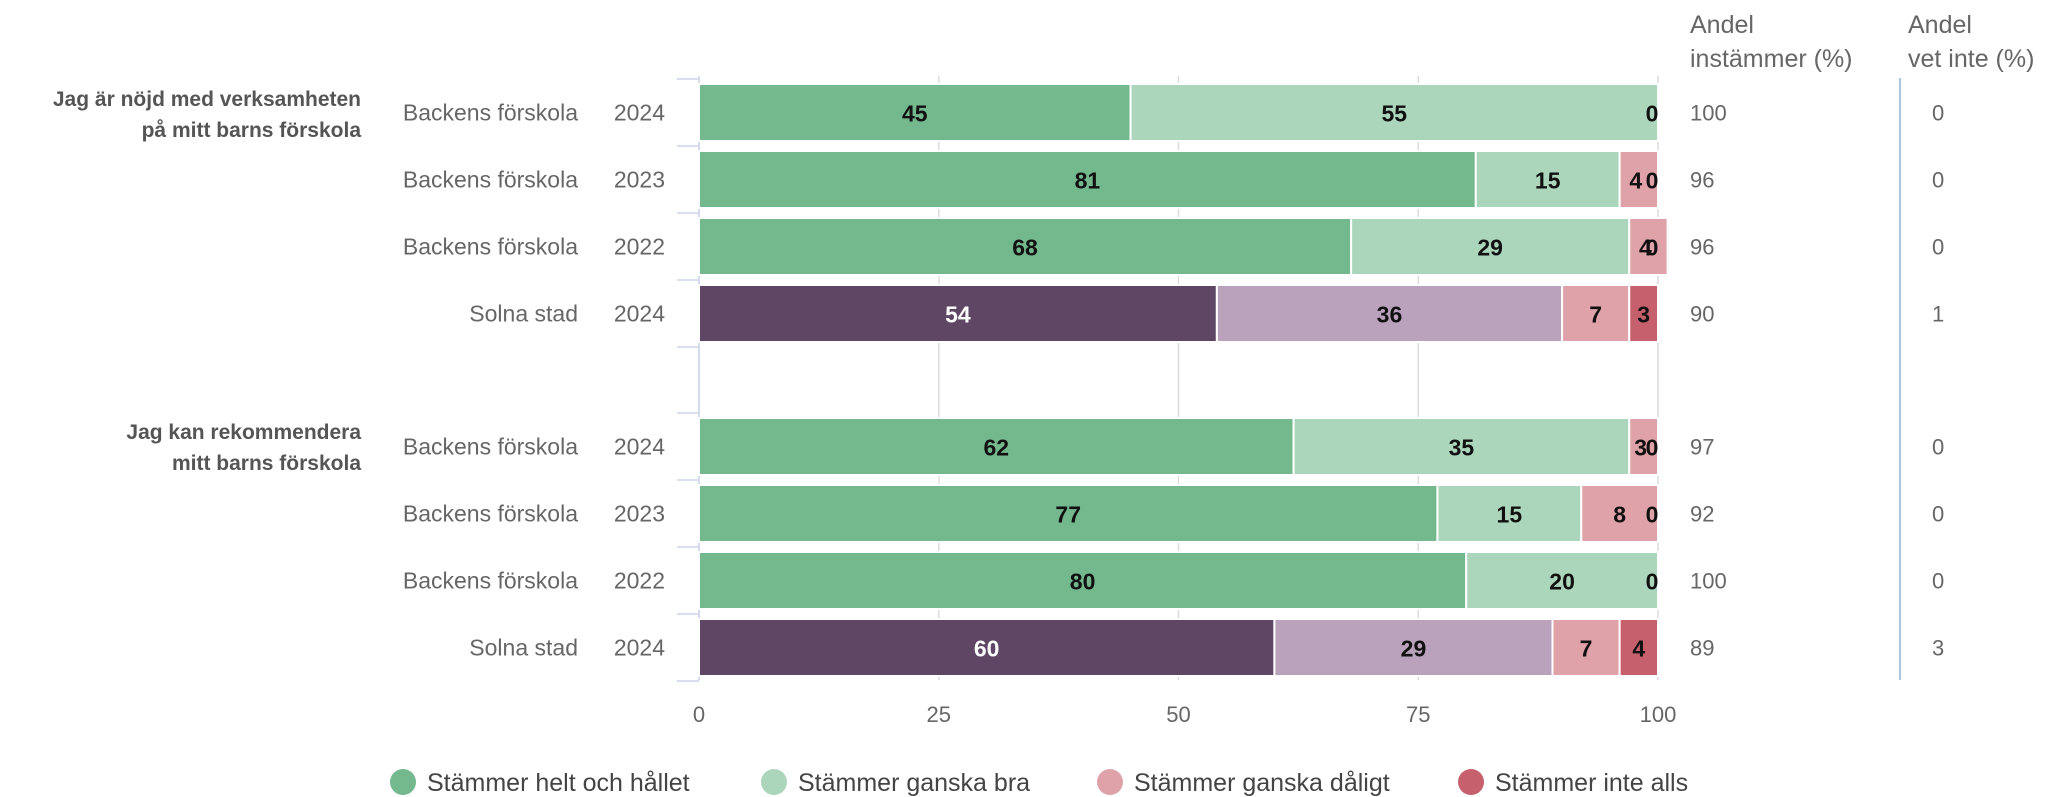 The height and width of the screenshot is (797, 2057). I want to click on agree-column-header: instämmer (%), so click(1771, 59).